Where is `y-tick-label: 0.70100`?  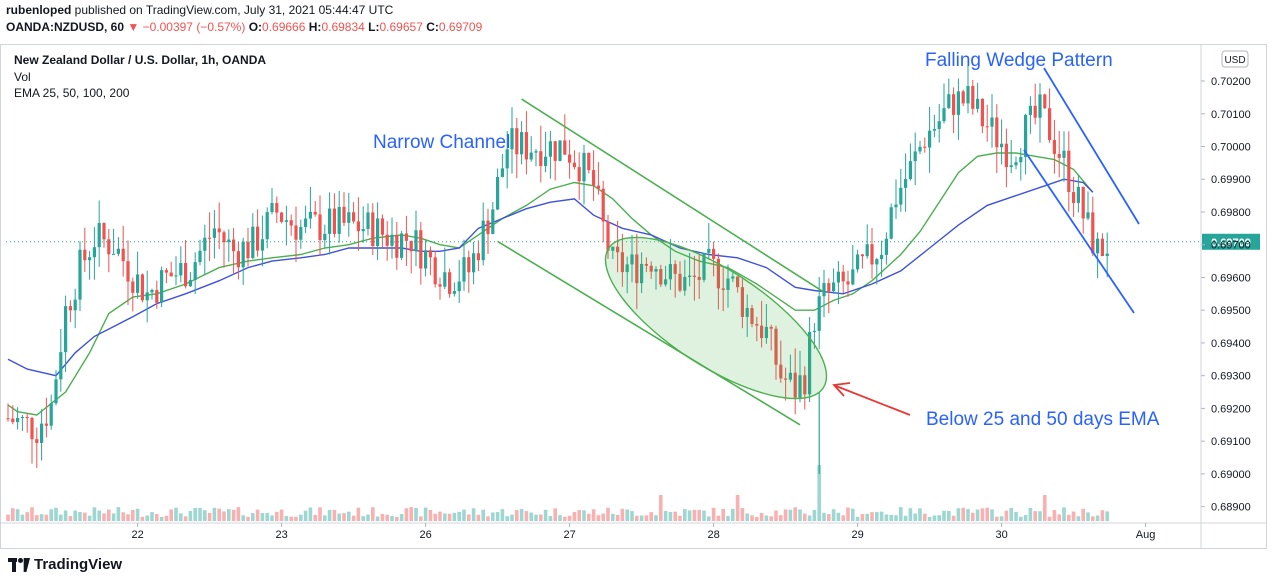
y-tick-label: 0.70100 is located at coordinates (1231, 115).